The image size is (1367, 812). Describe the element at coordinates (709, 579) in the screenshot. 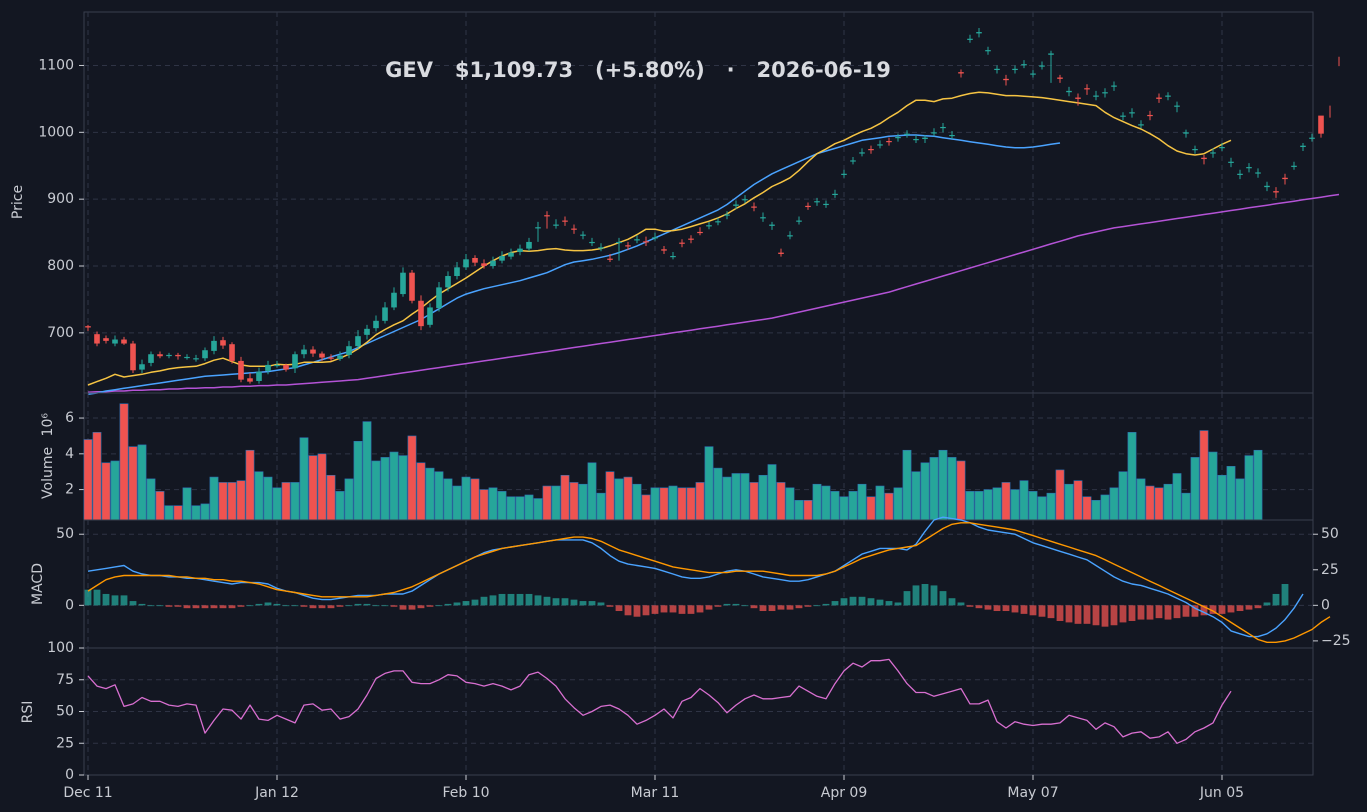

I see `macd-lines` at that location.